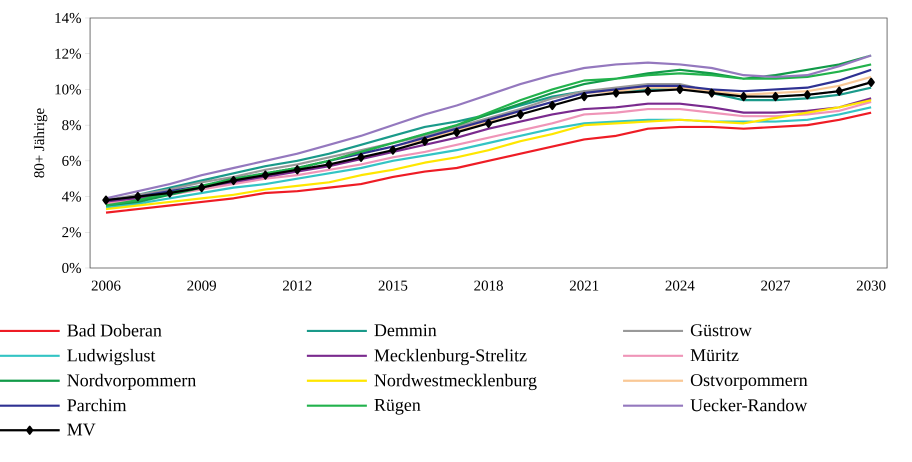  Describe the element at coordinates (450, 357) in the screenshot. I see `legend-label: Mecklenburg-Strelitz` at that location.